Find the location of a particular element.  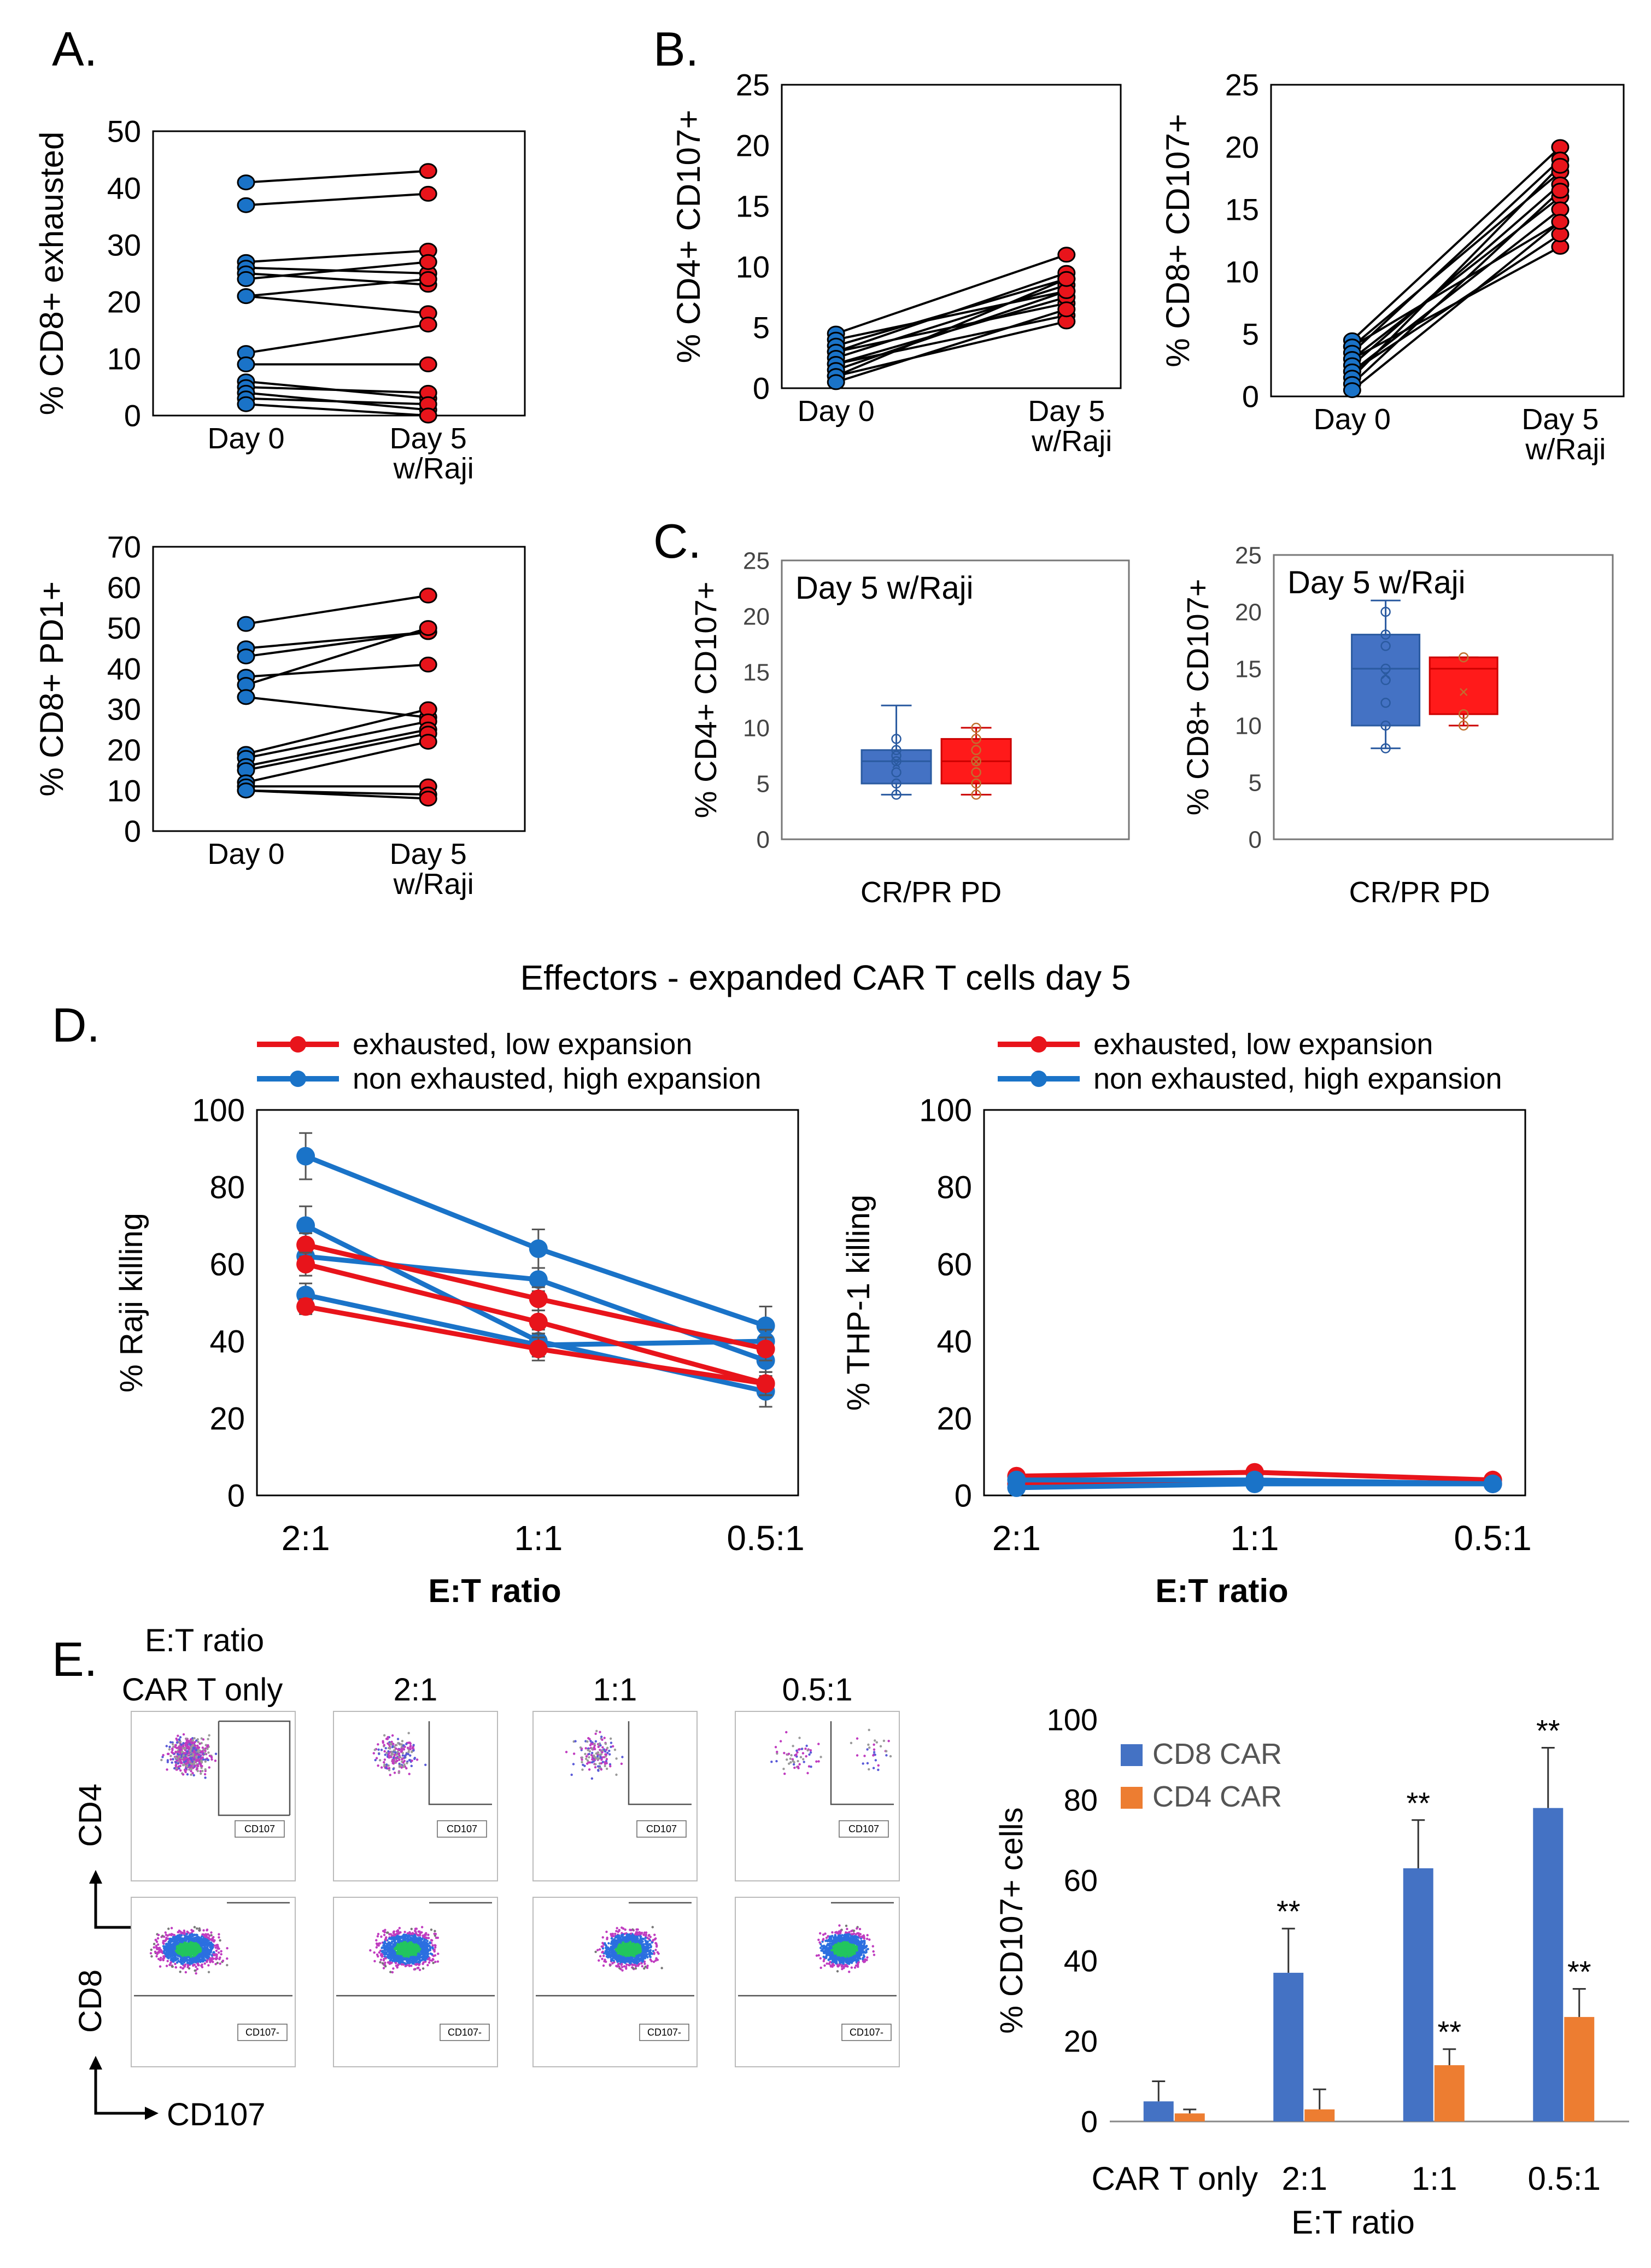

C_cd8-ytick-label: 0 is located at coordinates (1255, 839).